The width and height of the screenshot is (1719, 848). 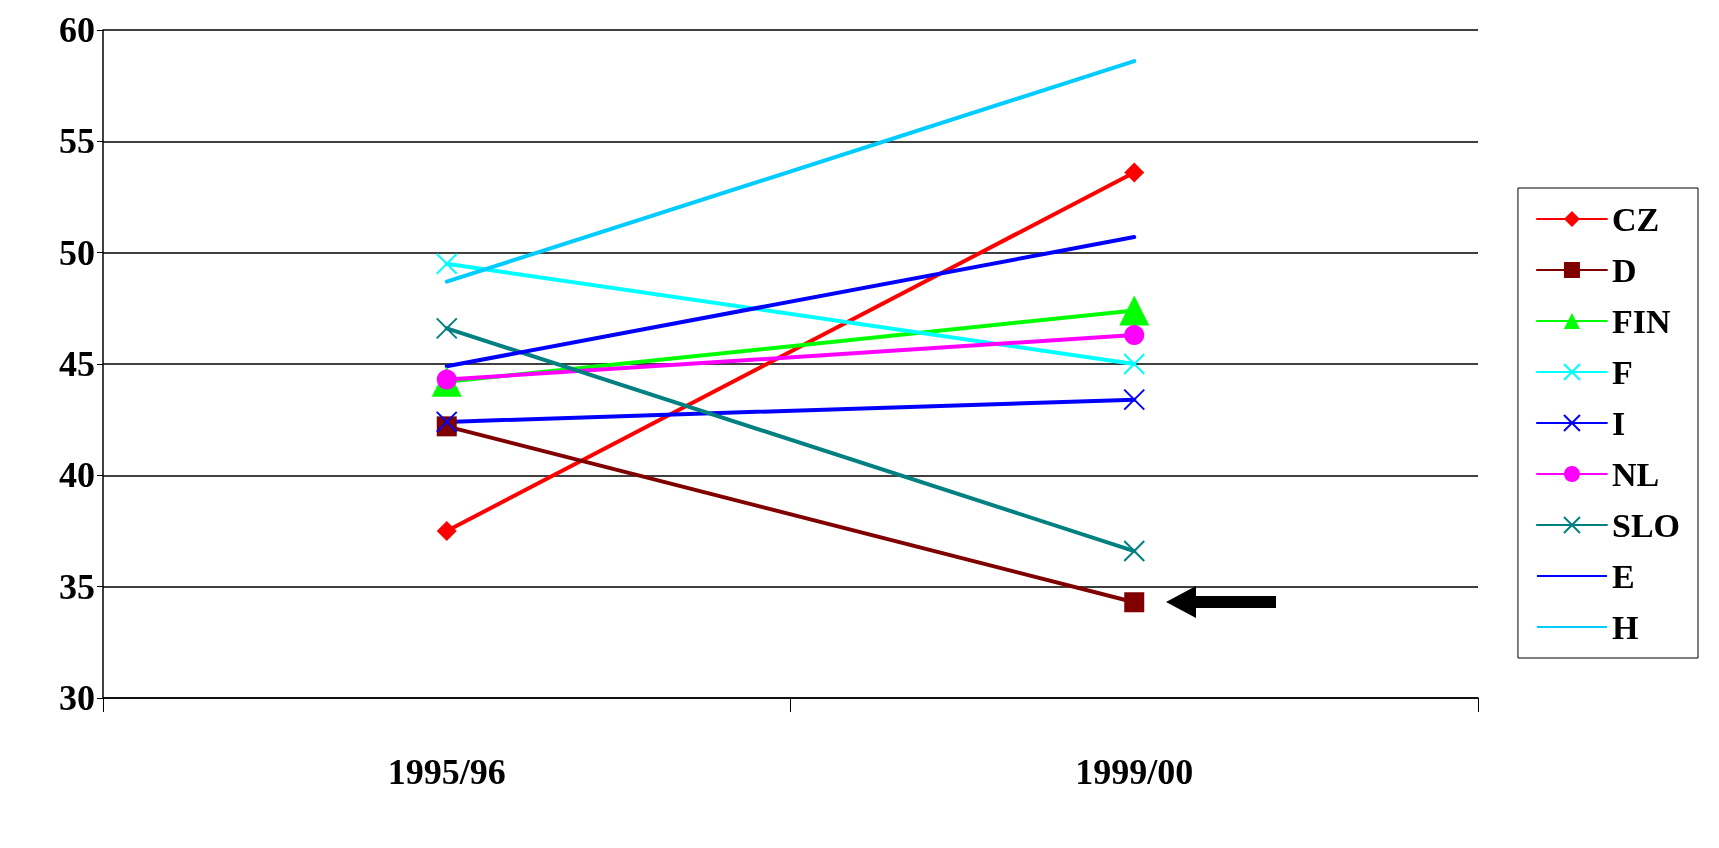 I want to click on y-tick-label: 30, so click(x=77, y=698).